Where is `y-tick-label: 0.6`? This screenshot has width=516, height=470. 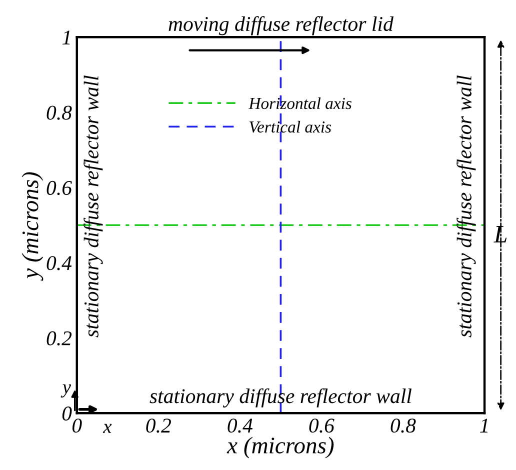 y-tick-label: 0.6 is located at coordinates (59, 188).